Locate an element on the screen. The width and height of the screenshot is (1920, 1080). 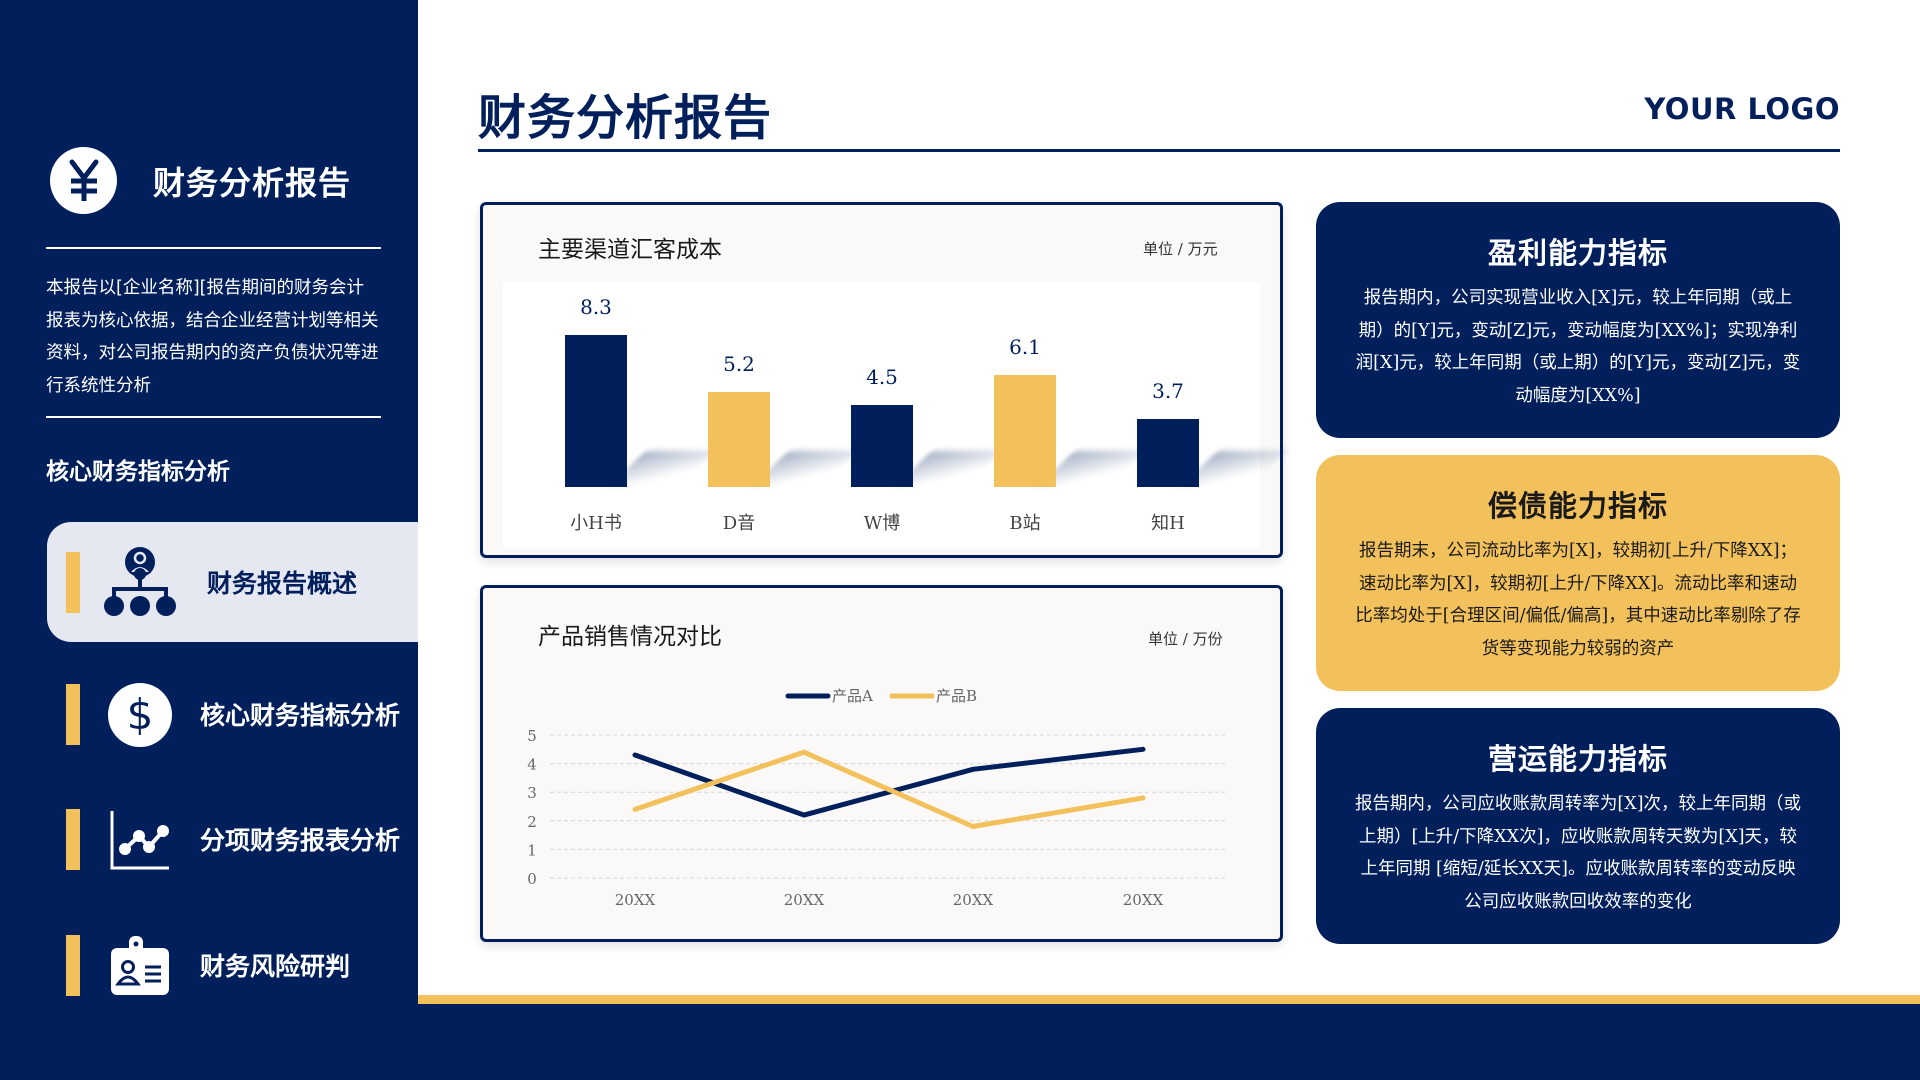
bar-value-label: 3.7 is located at coordinates (1168, 391).